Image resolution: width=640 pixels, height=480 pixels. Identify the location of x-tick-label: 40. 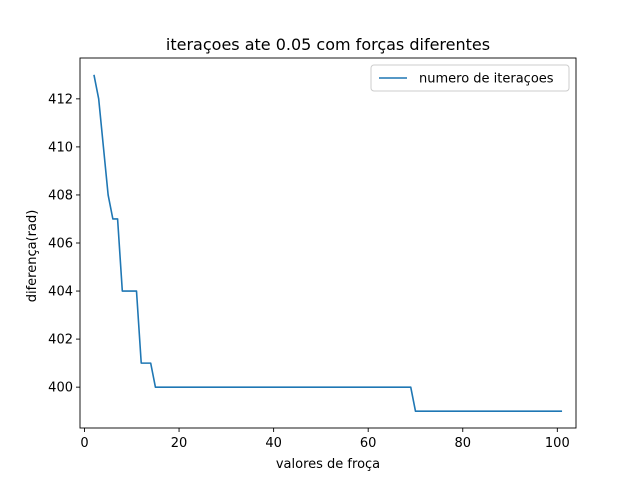
(273, 443).